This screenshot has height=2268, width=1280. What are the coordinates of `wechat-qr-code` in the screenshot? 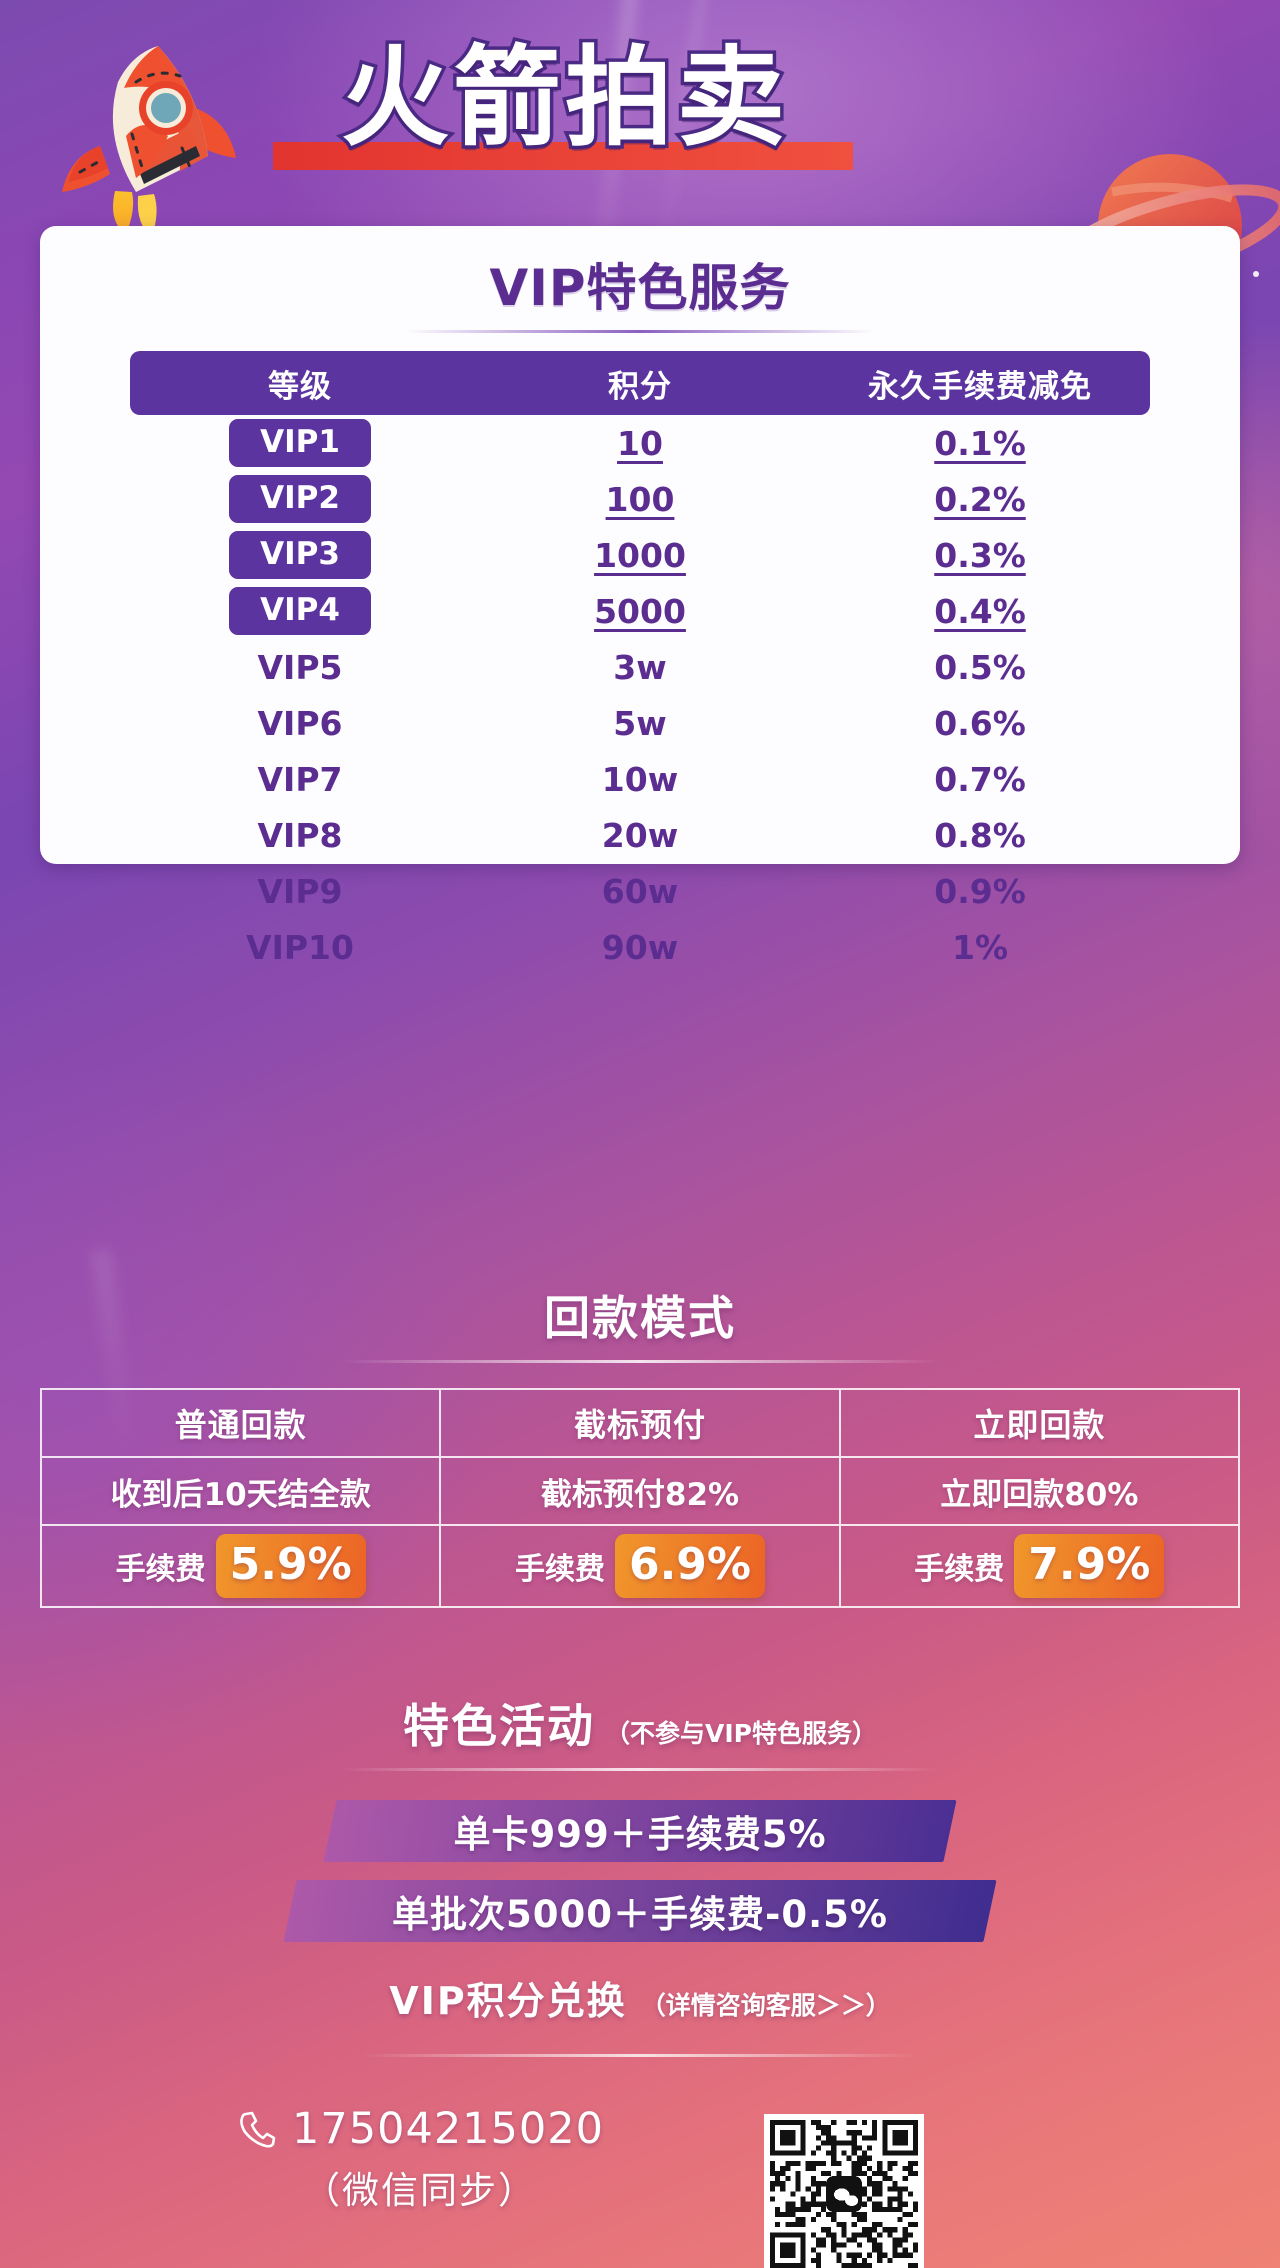 It's located at (844, 2191).